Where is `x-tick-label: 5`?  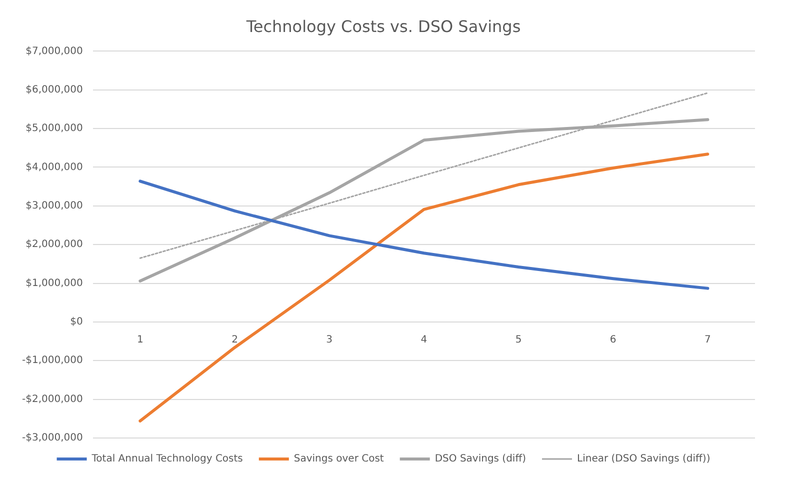
x-tick-label: 5 is located at coordinates (518, 340).